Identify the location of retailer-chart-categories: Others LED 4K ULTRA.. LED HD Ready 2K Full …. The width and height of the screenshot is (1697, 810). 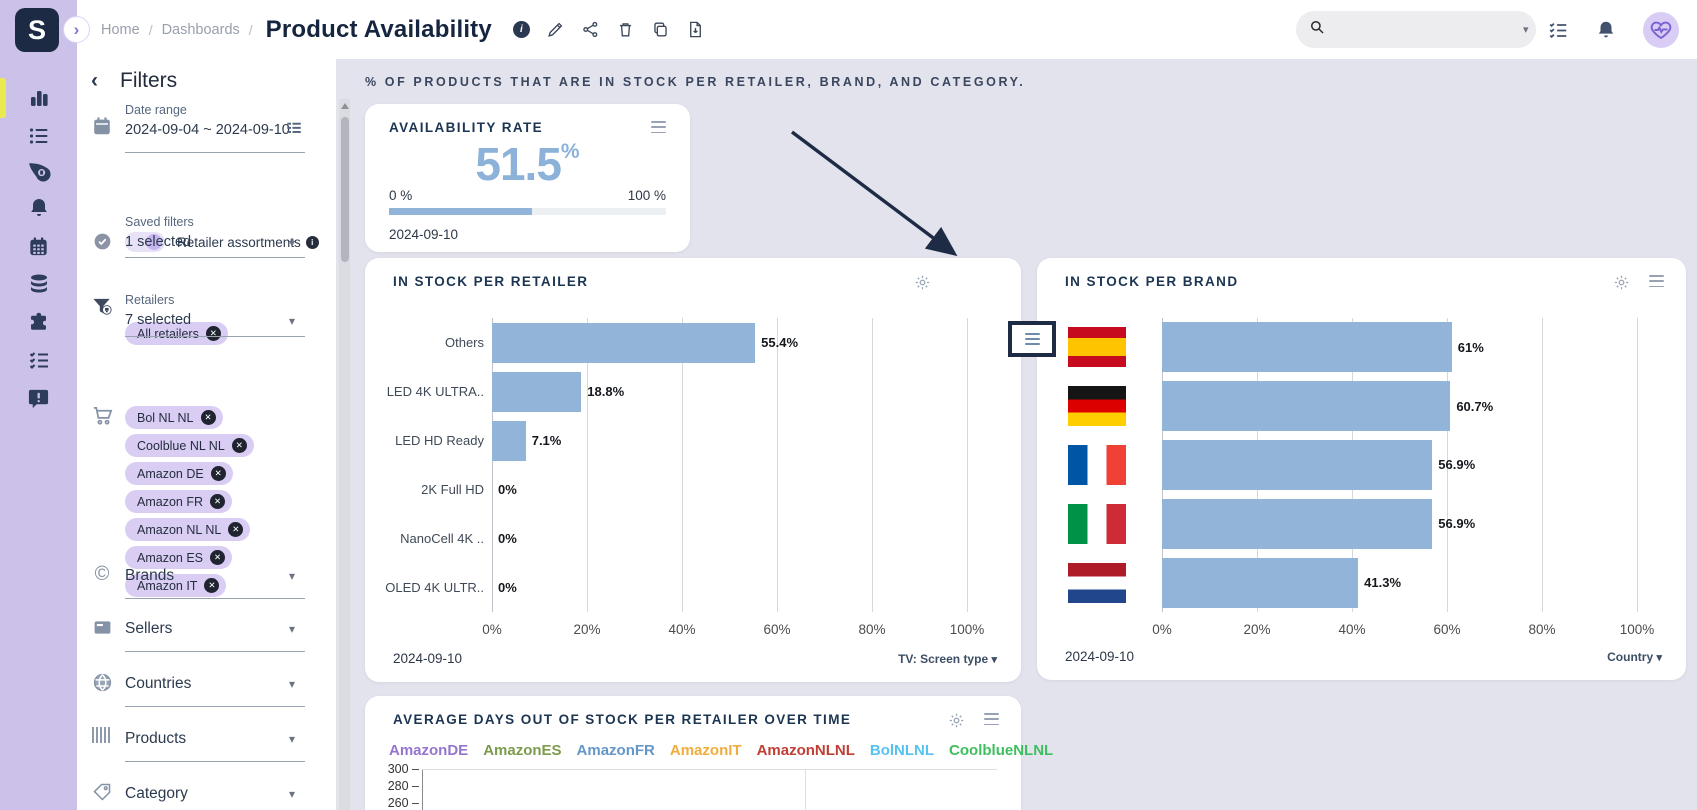
(431, 465).